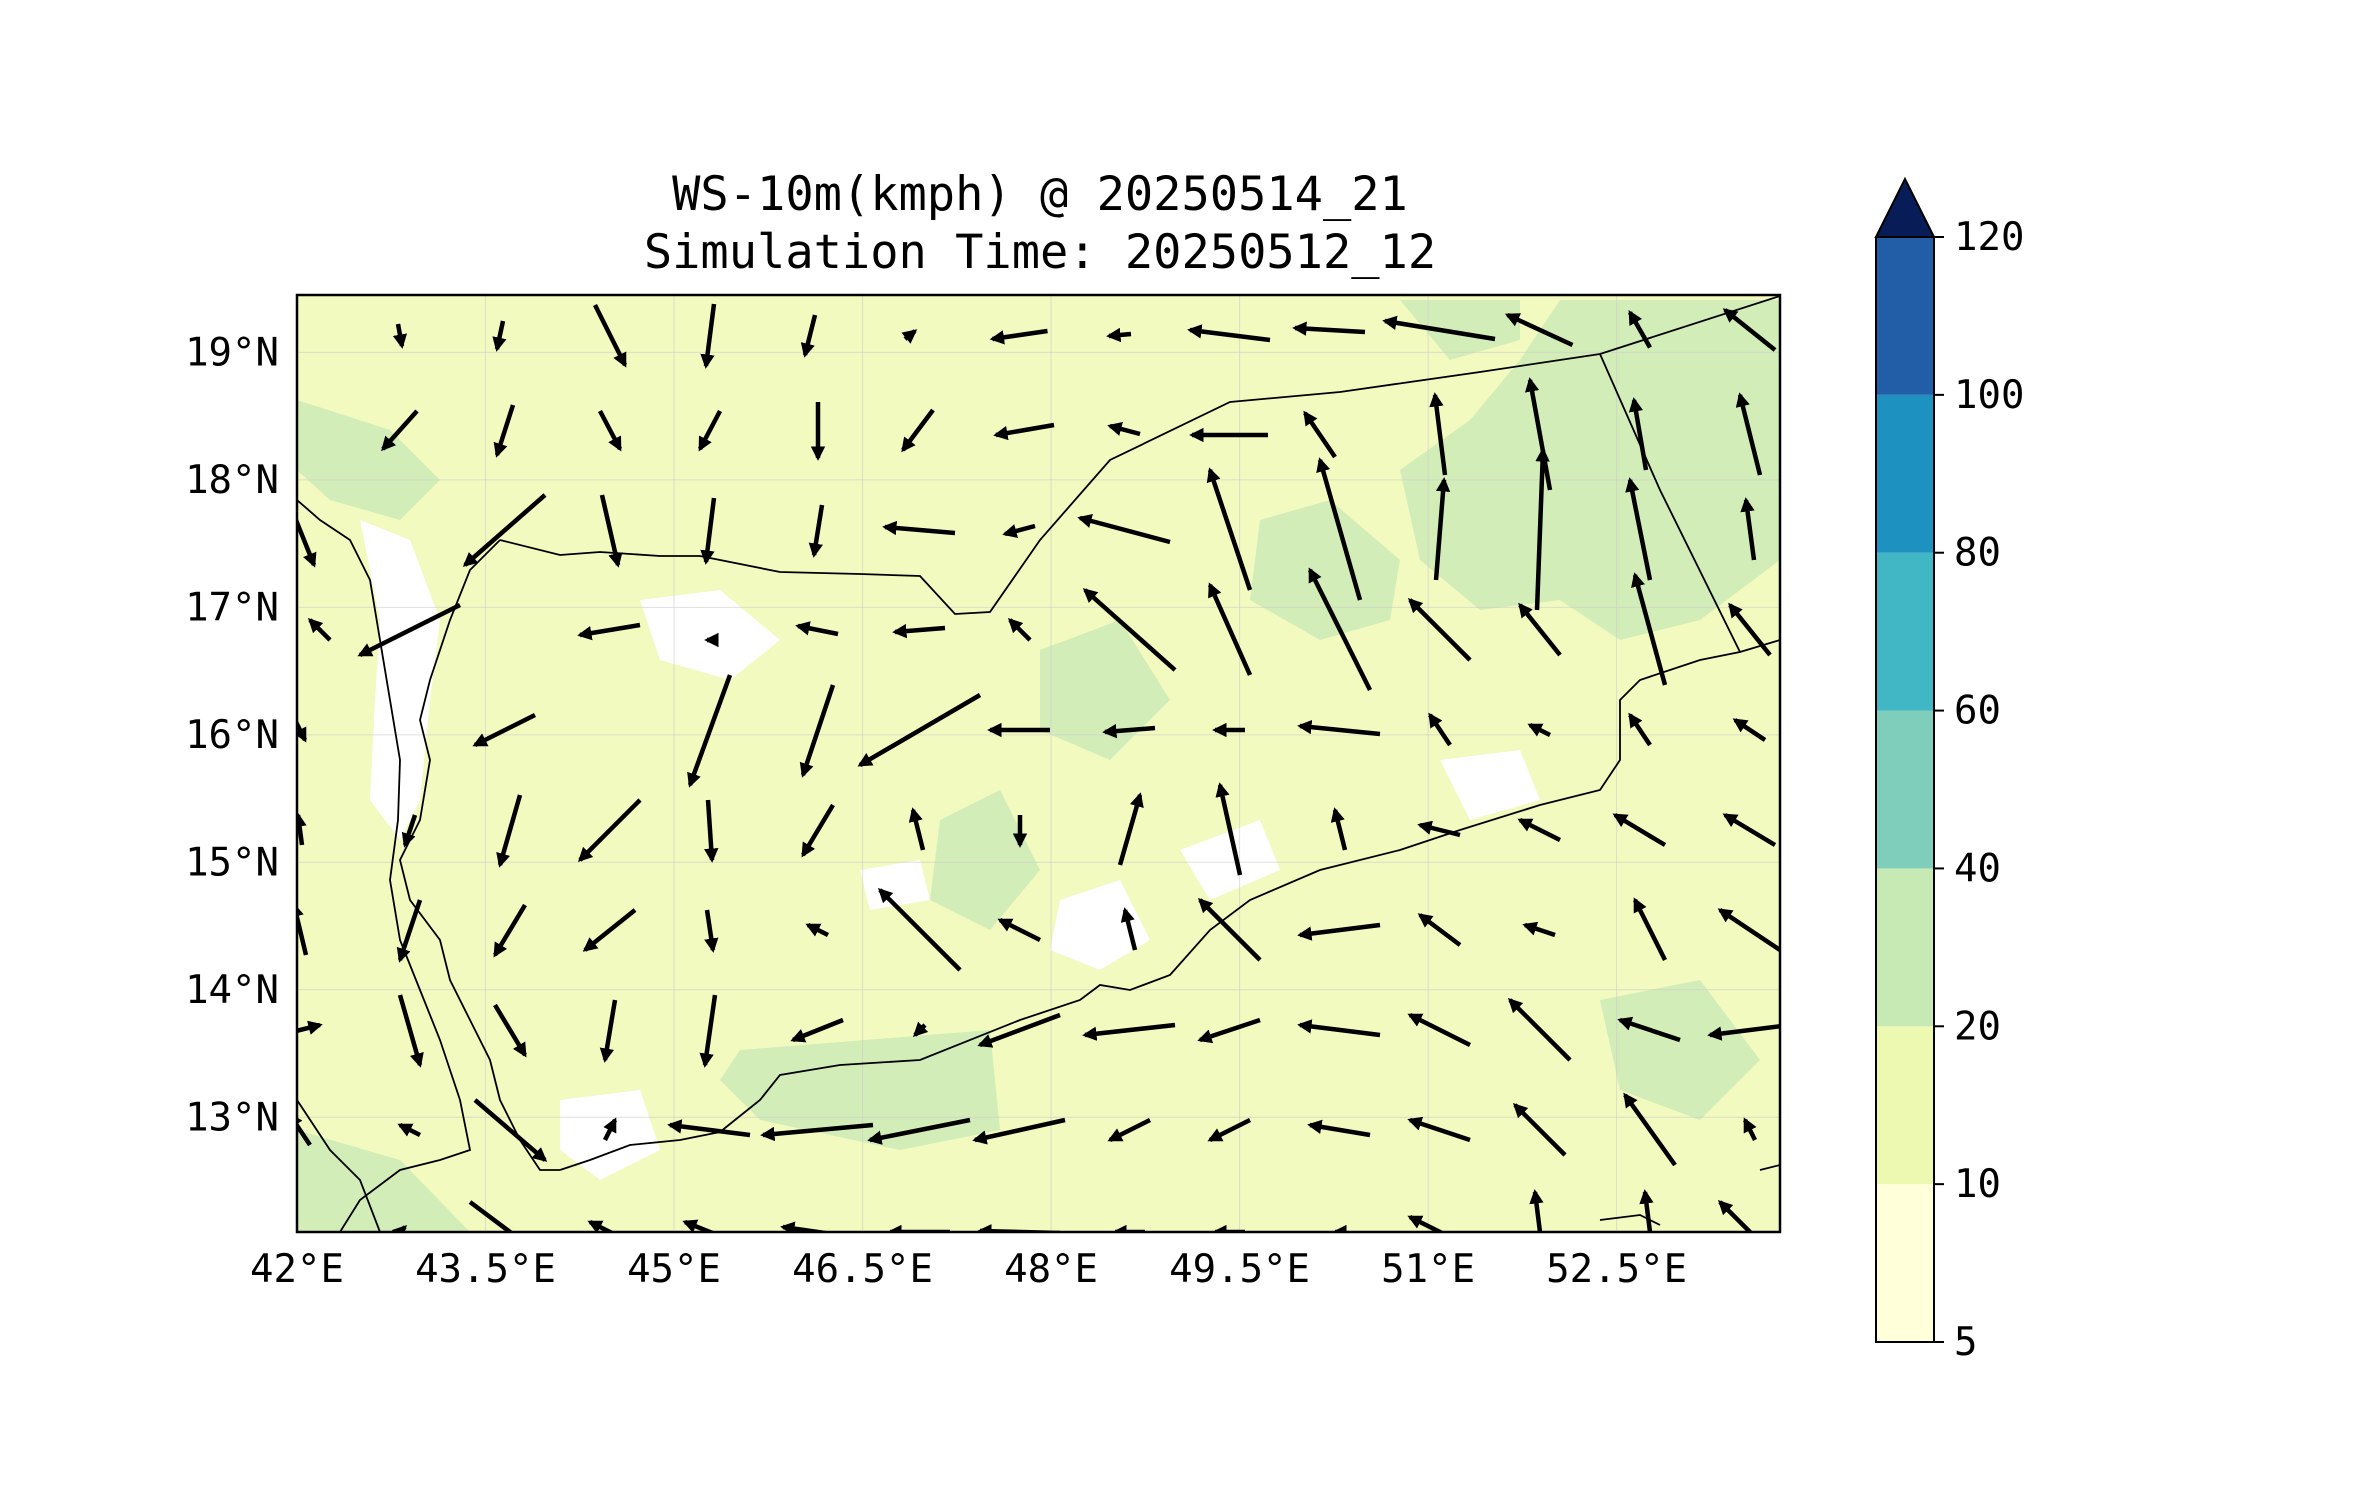 Image resolution: width=2371 pixels, height=1500 pixels. I want to click on y-tick-label: 16°N, so click(232, 735).